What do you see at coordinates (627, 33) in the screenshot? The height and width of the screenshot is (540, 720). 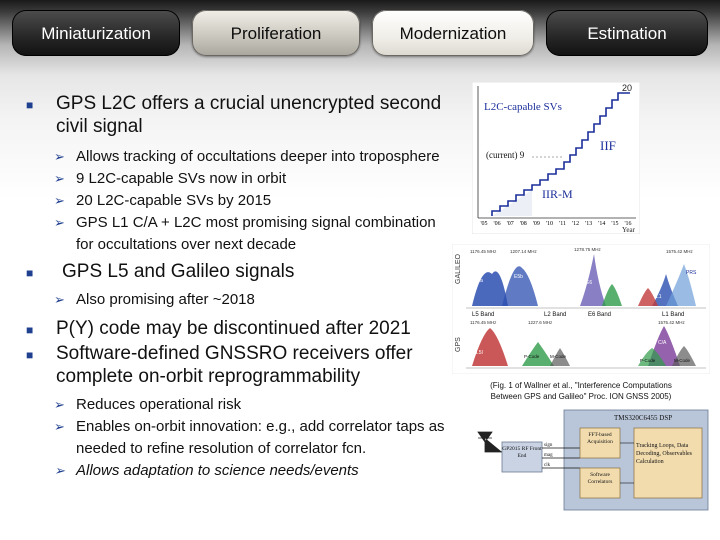 I see `tab-estimation: Estimation` at bounding box center [627, 33].